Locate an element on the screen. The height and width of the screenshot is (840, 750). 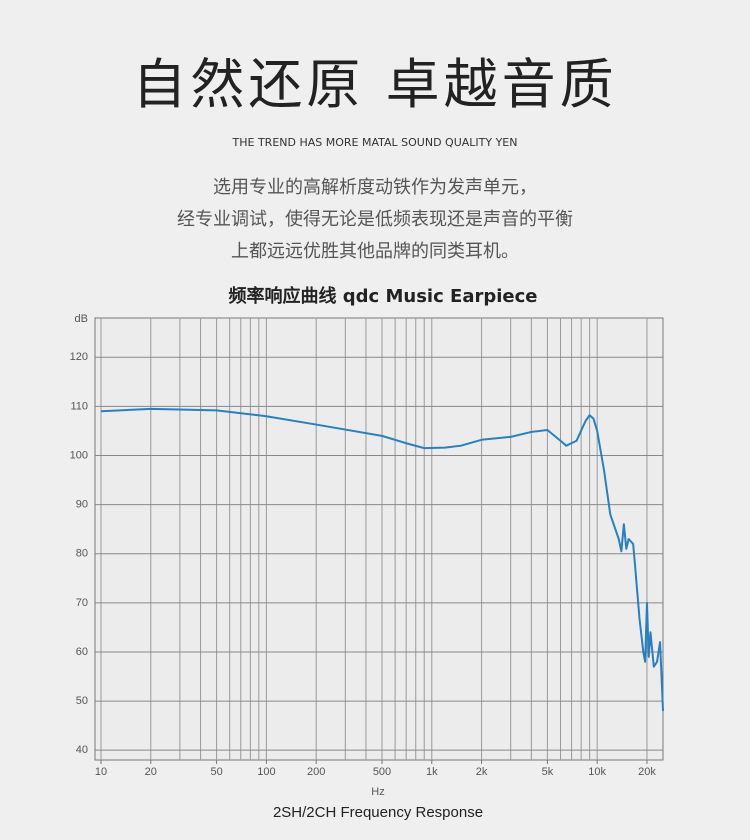
x-tick-label: 20k is located at coordinates (647, 772).